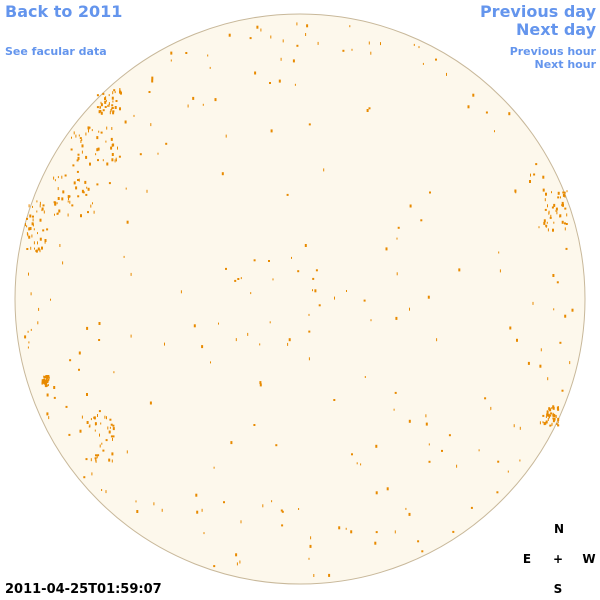  What do you see at coordinates (56, 51) in the screenshot?
I see `facular-link: See facular data` at bounding box center [56, 51].